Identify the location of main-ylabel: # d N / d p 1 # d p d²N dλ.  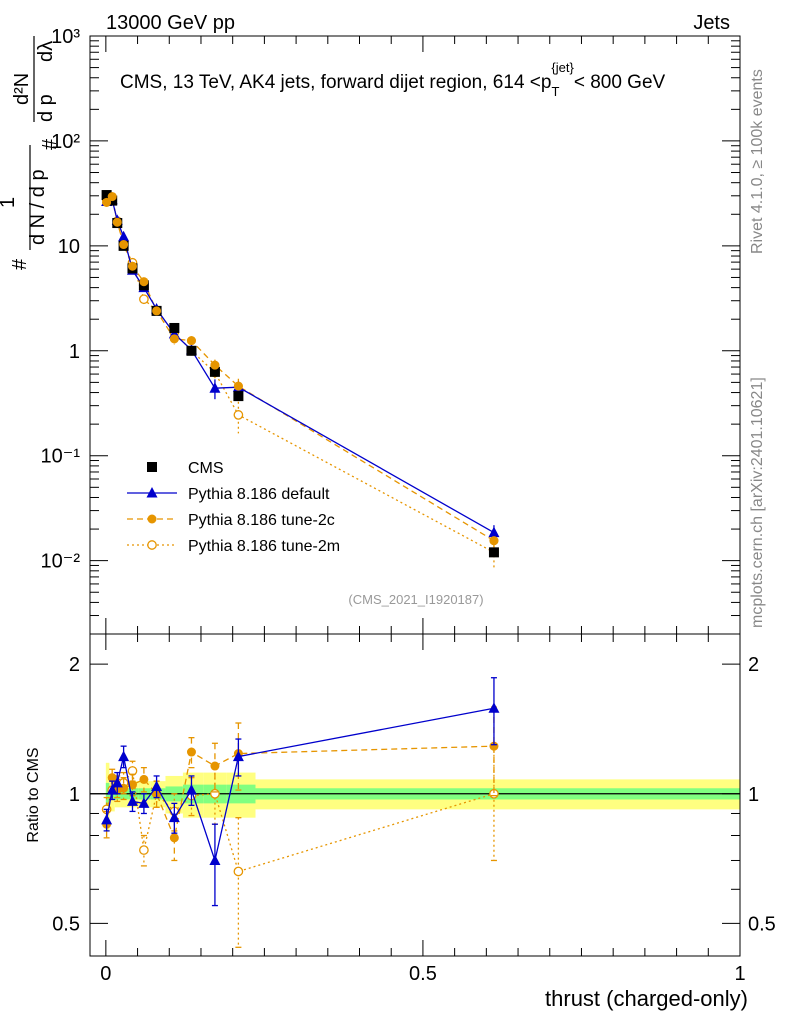
(30, 153).